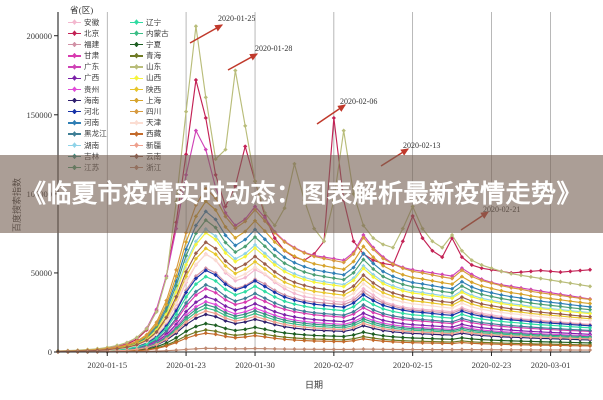  I want to click on y-tick-label: 50000, so click(41, 272).